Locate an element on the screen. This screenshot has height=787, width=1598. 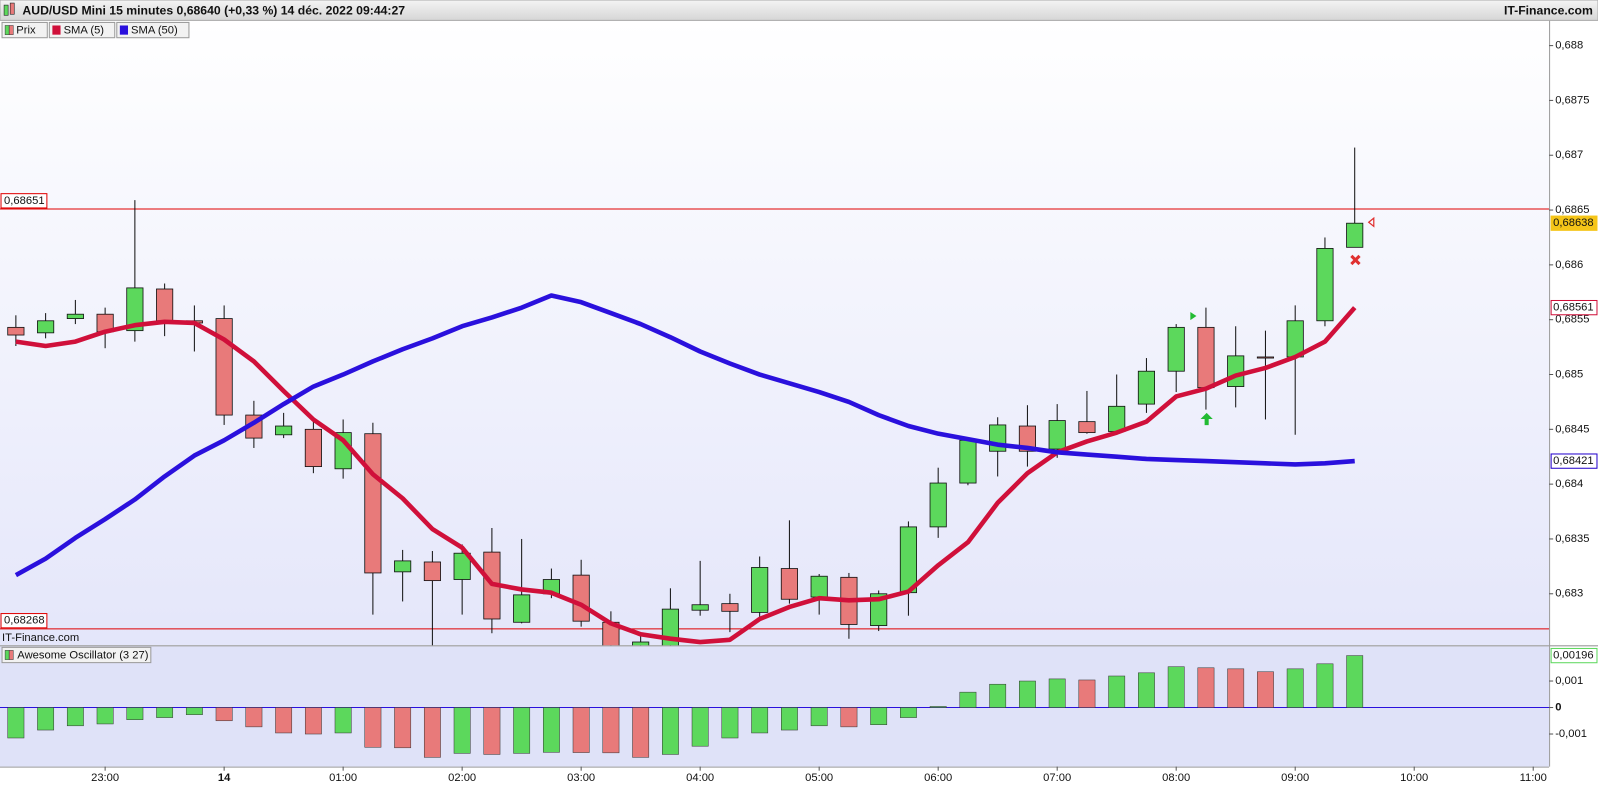
header-bar is located at coordinates (799, 10).